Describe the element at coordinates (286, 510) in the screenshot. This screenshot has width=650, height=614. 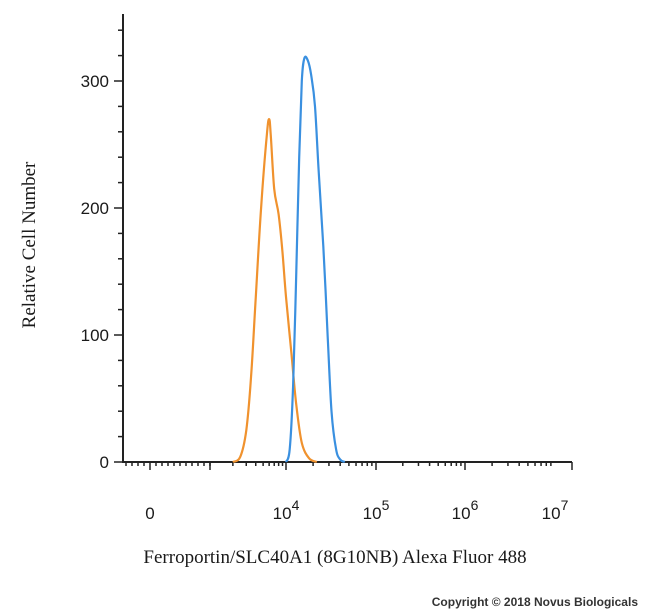
I see `x-tick-label: 10⁴` at that location.